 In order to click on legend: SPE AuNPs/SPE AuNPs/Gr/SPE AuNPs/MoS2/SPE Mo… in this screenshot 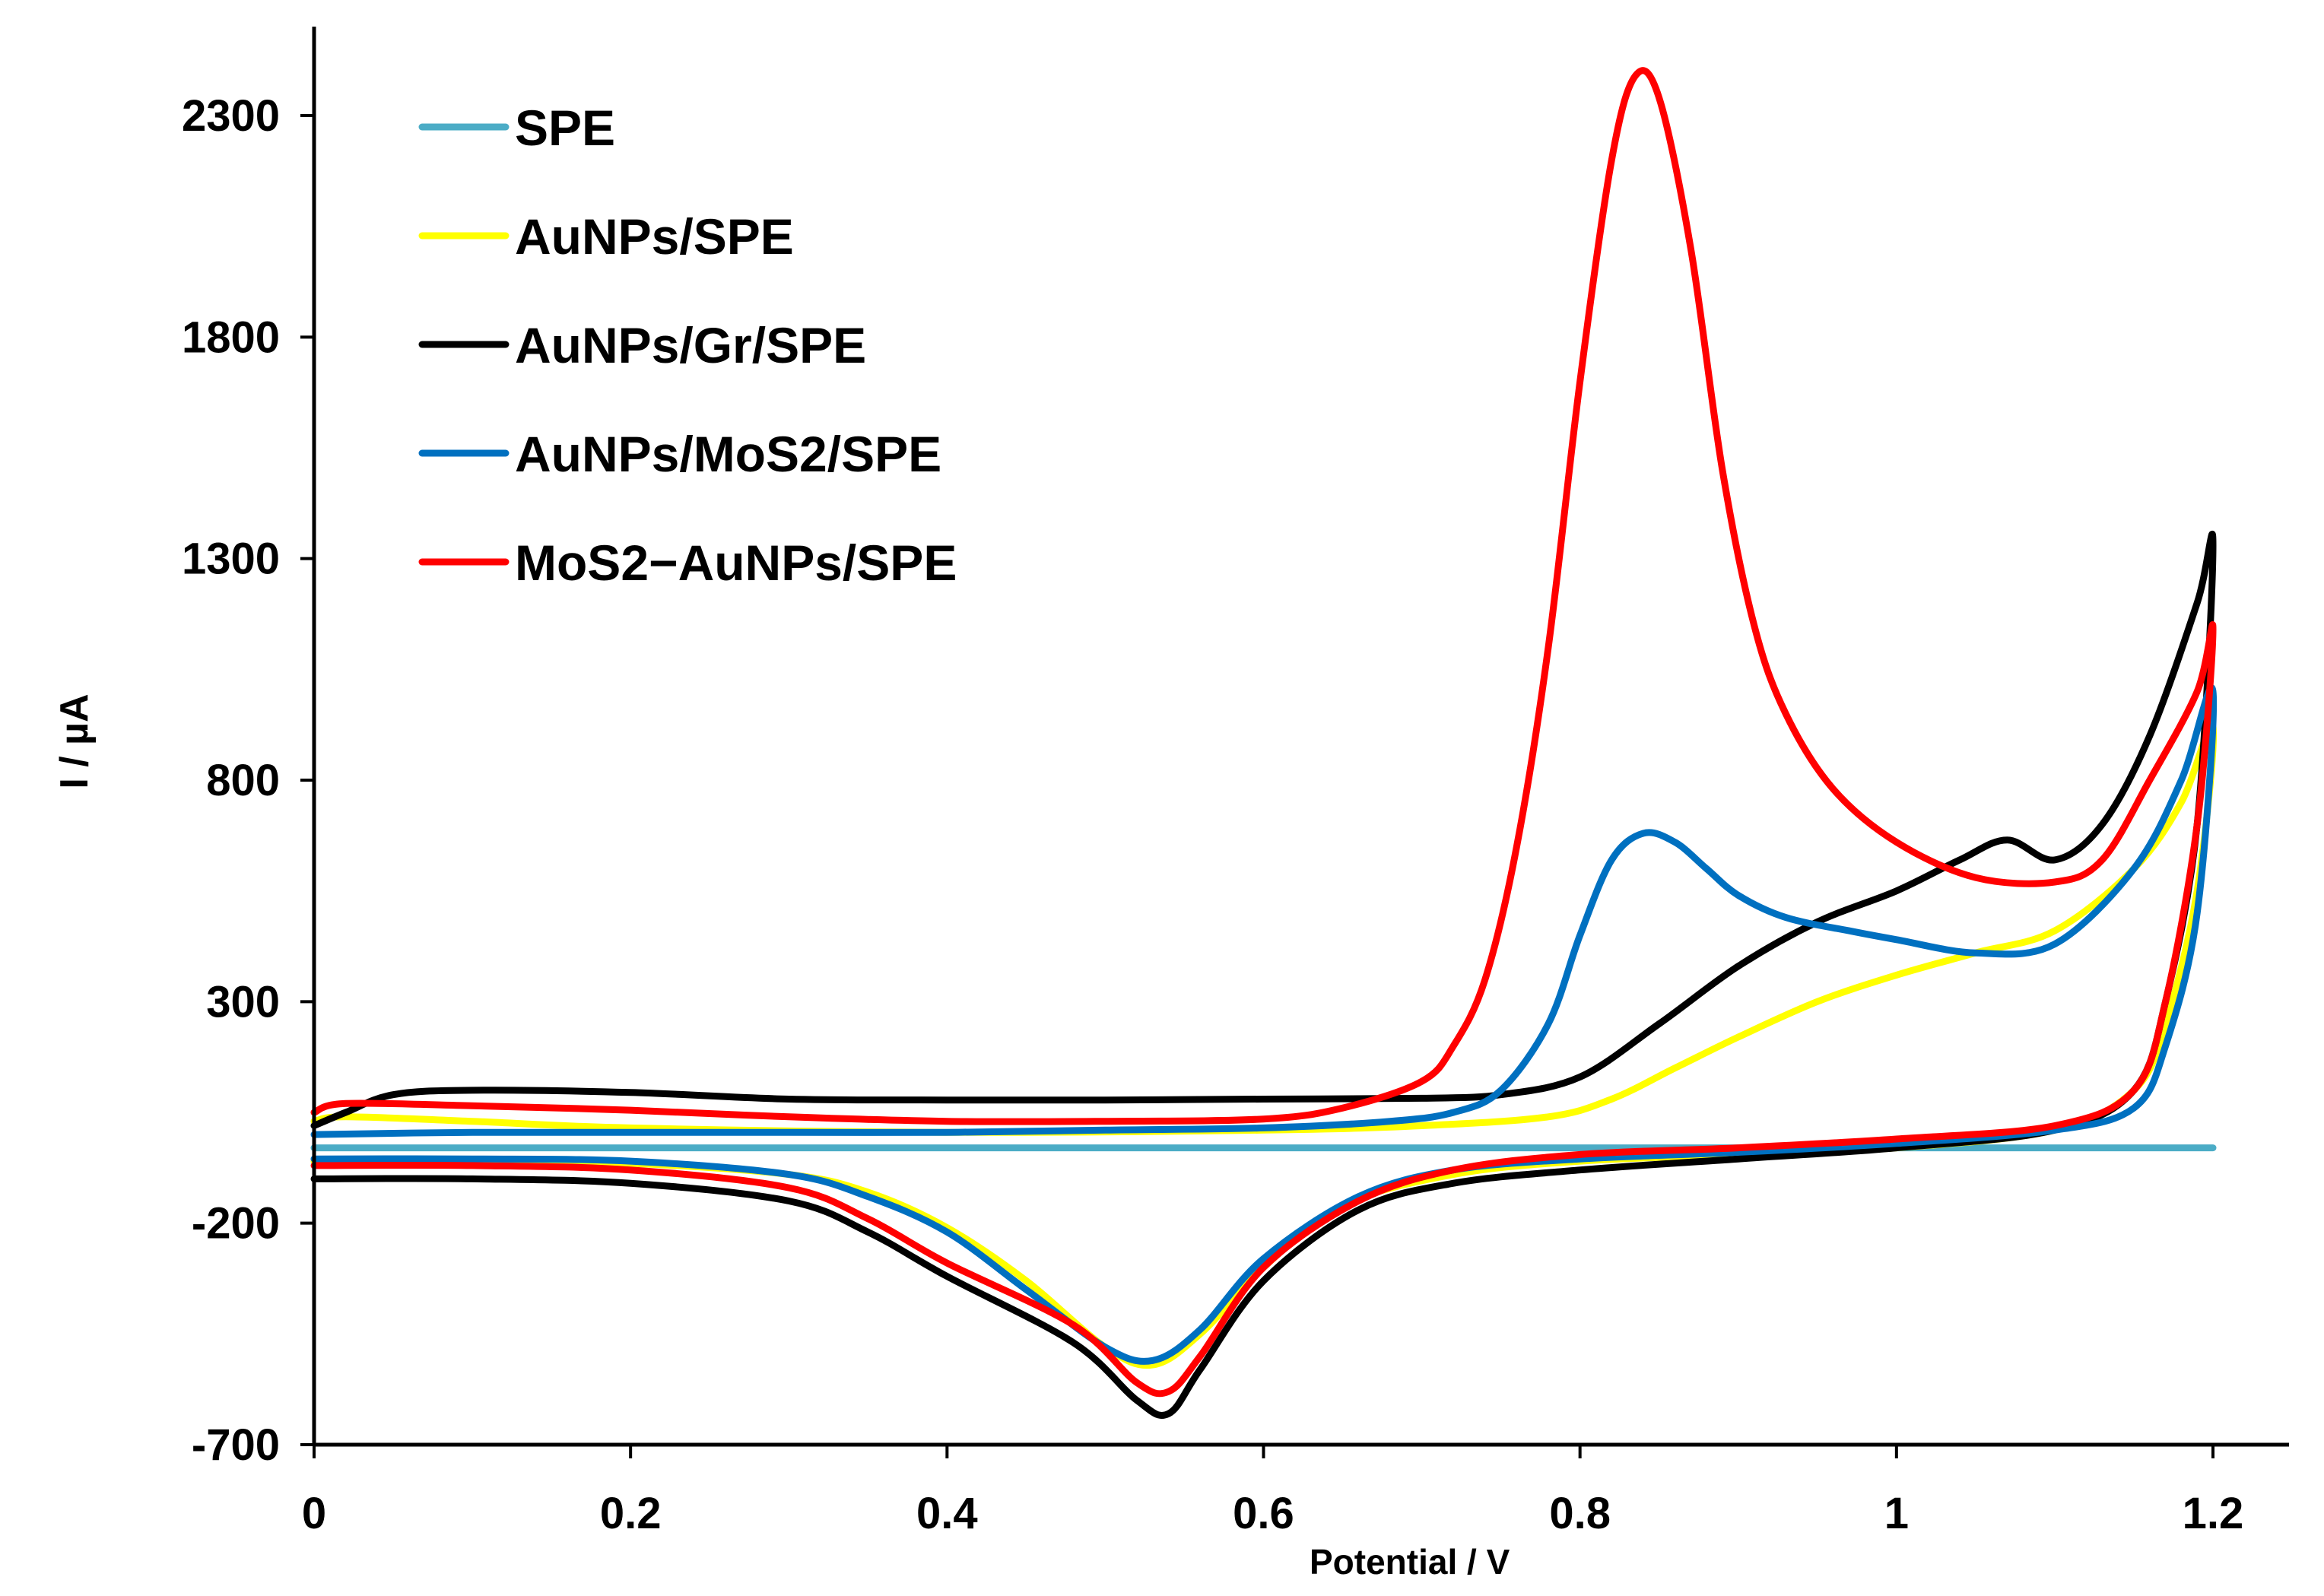, I will do `click(687, 345)`.